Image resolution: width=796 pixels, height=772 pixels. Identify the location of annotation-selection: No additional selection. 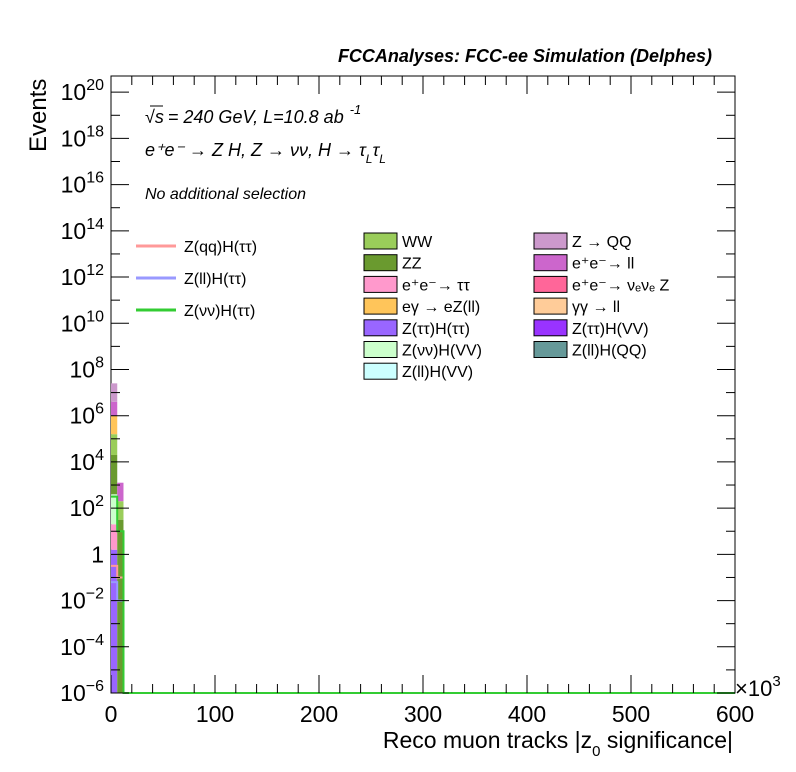
(225, 194).